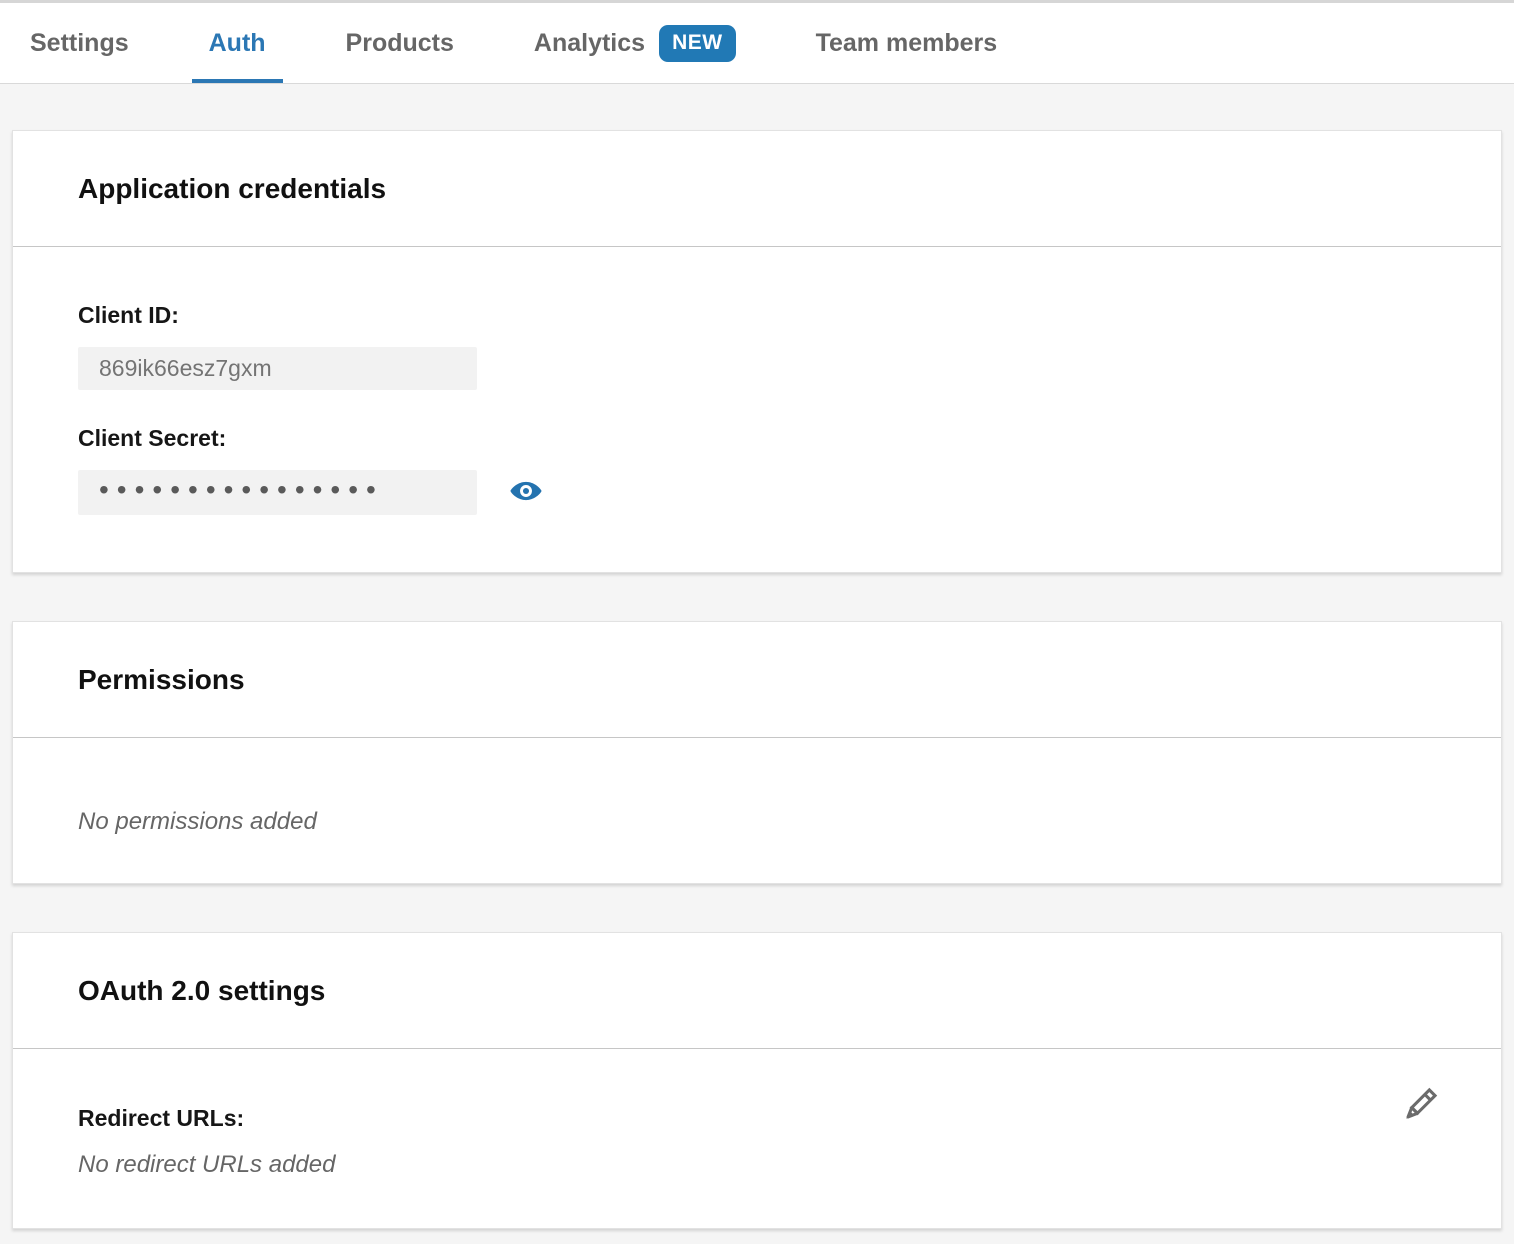 The image size is (1514, 1244). Describe the element at coordinates (1420, 1109) in the screenshot. I see `pencil-icon` at that location.